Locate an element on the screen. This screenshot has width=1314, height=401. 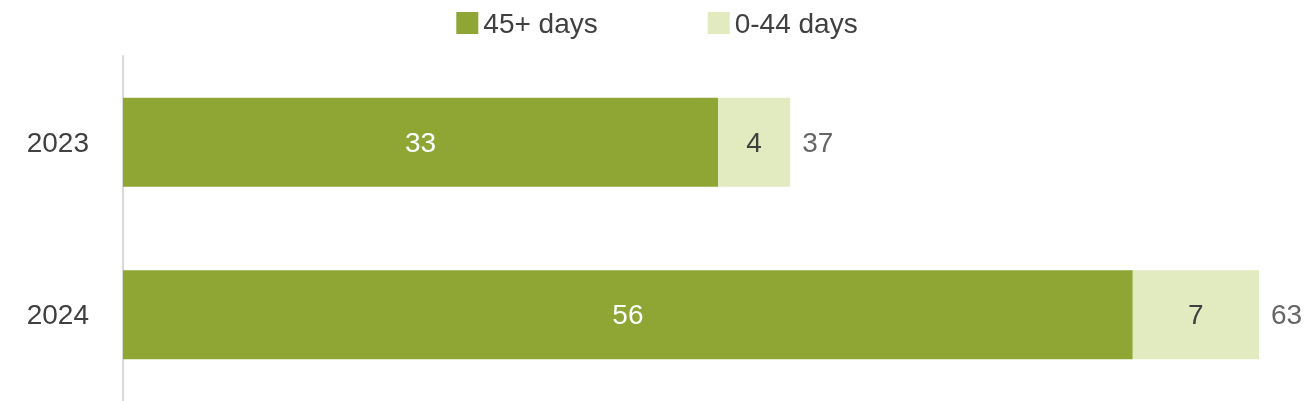
data-label: 33 is located at coordinates (420, 142).